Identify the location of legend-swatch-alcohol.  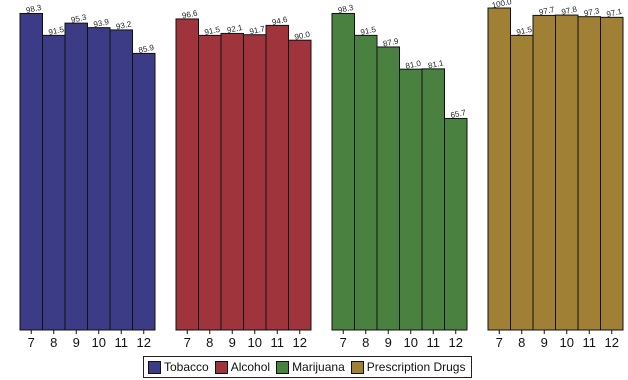
(221, 367).